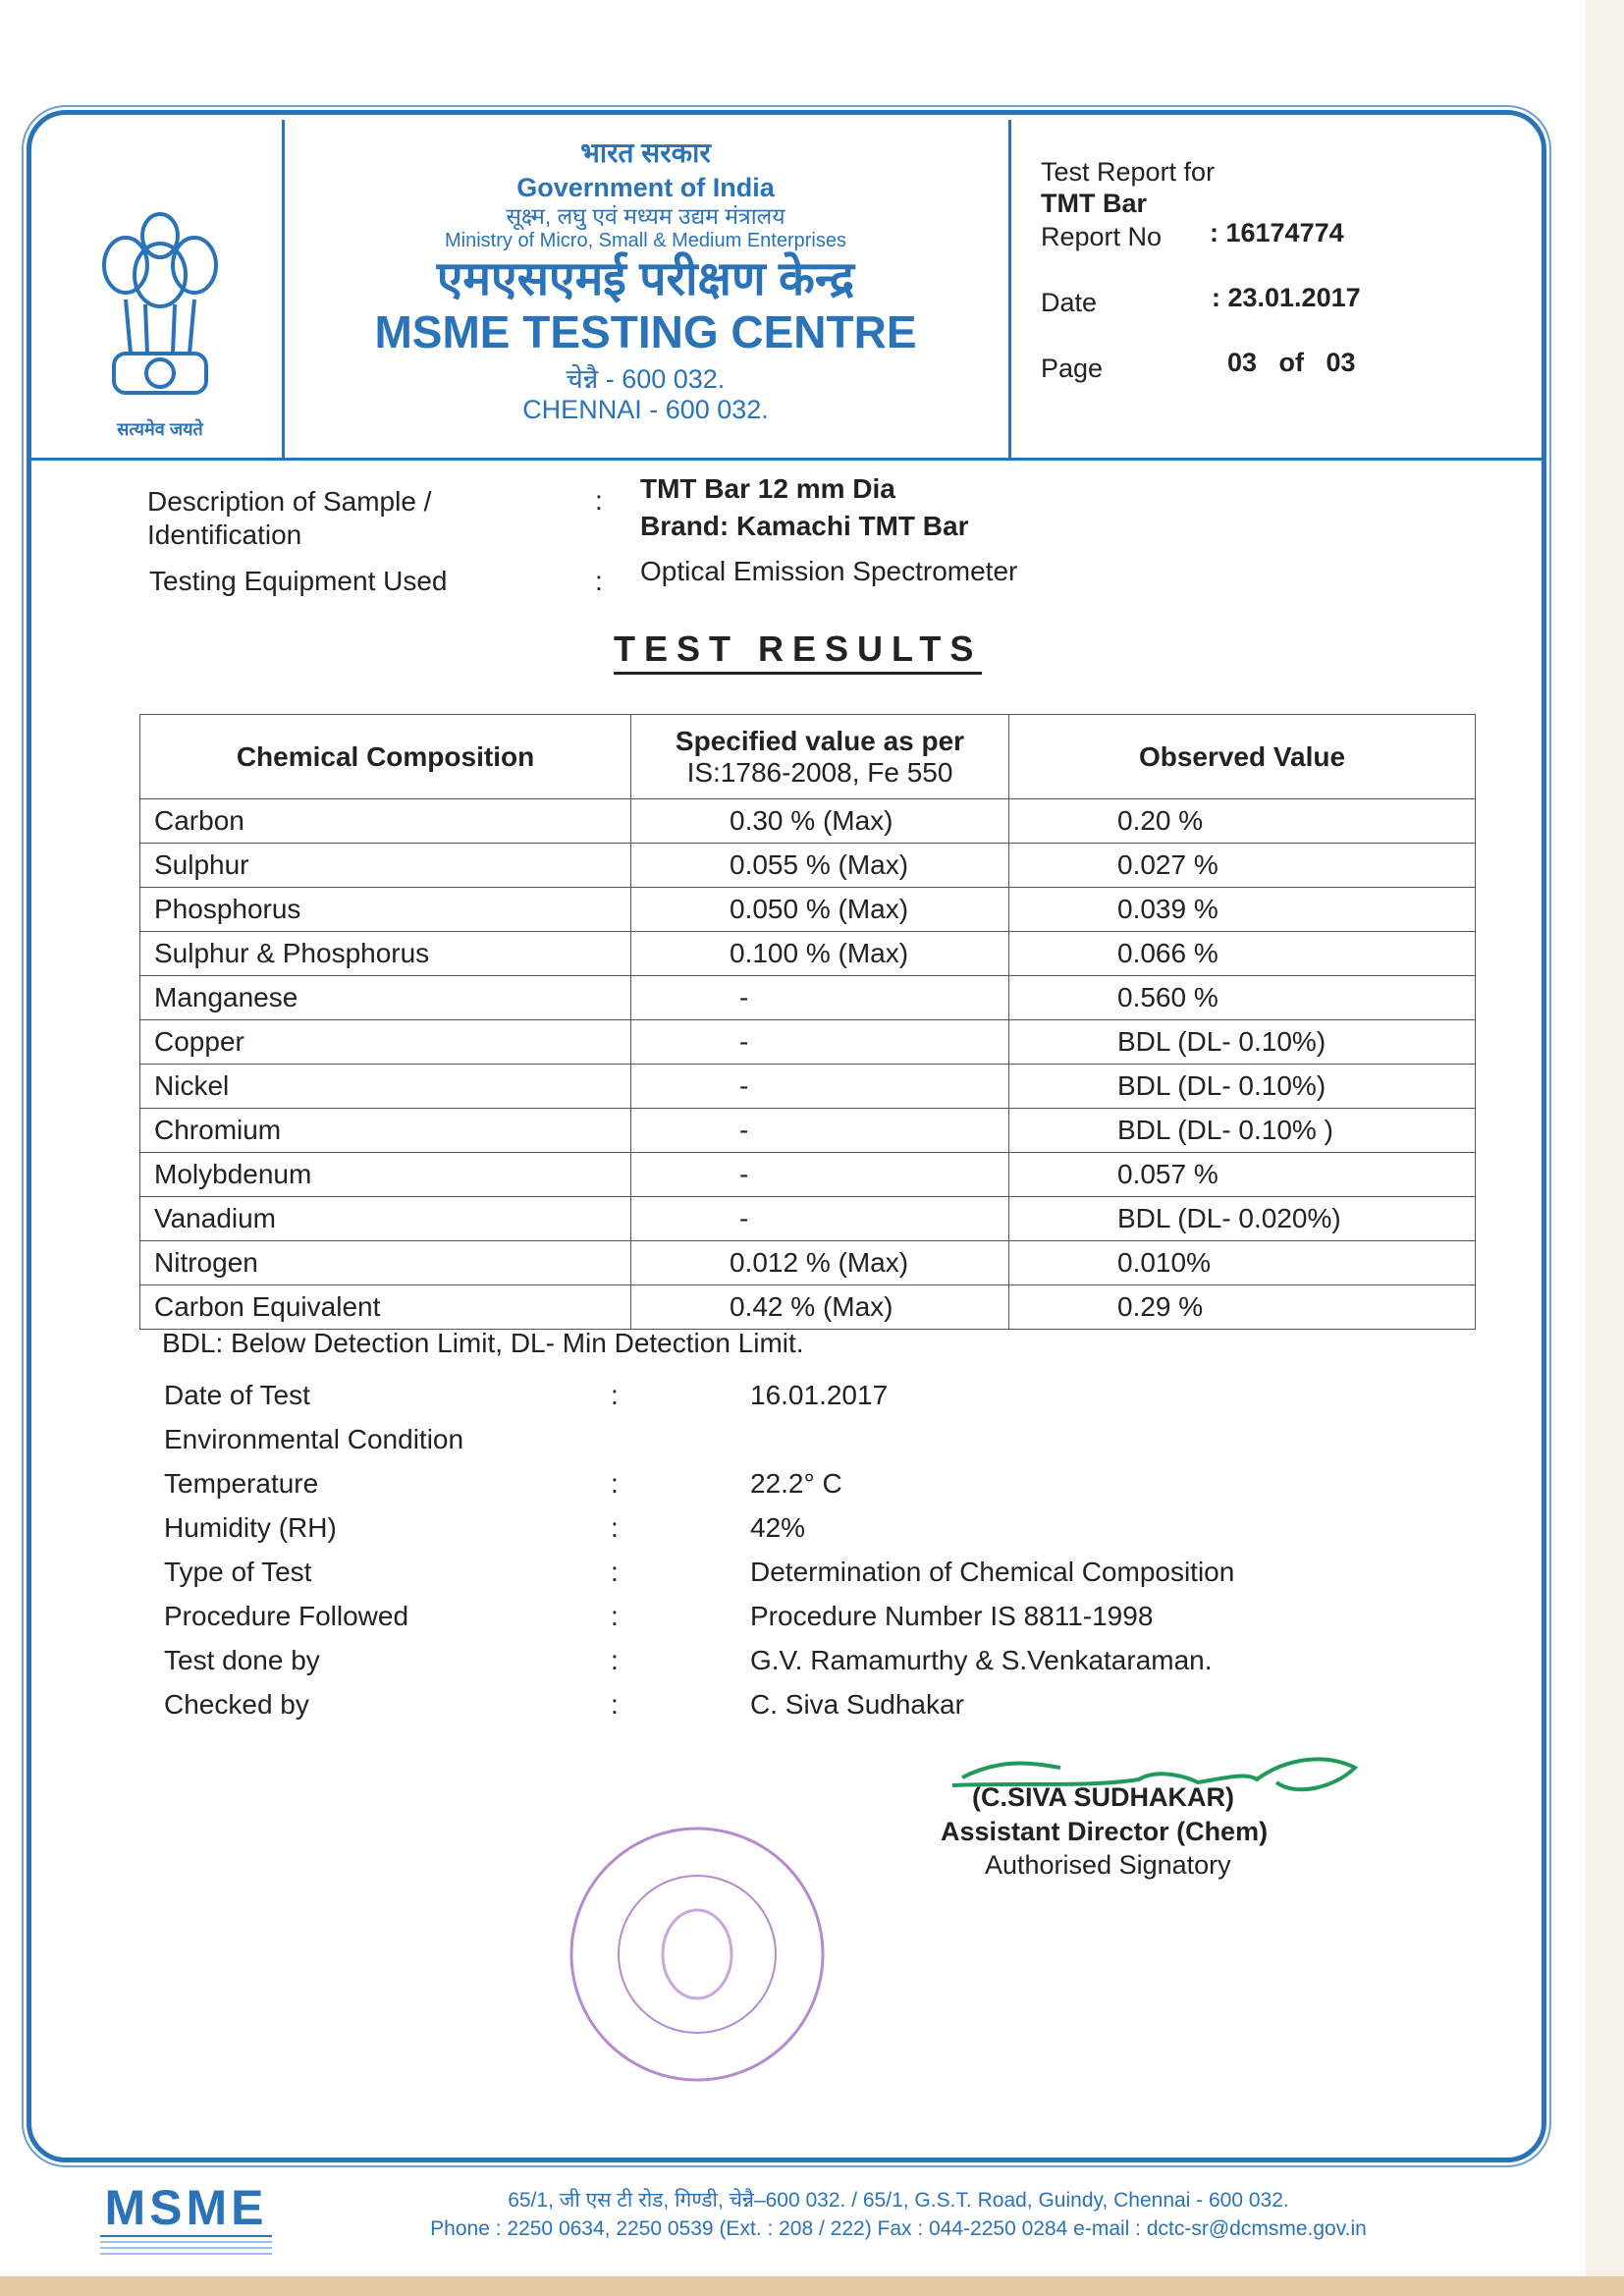 The width and height of the screenshot is (1624, 2296). I want to click on signatory-role: Authorised Signatory, so click(1108, 1865).